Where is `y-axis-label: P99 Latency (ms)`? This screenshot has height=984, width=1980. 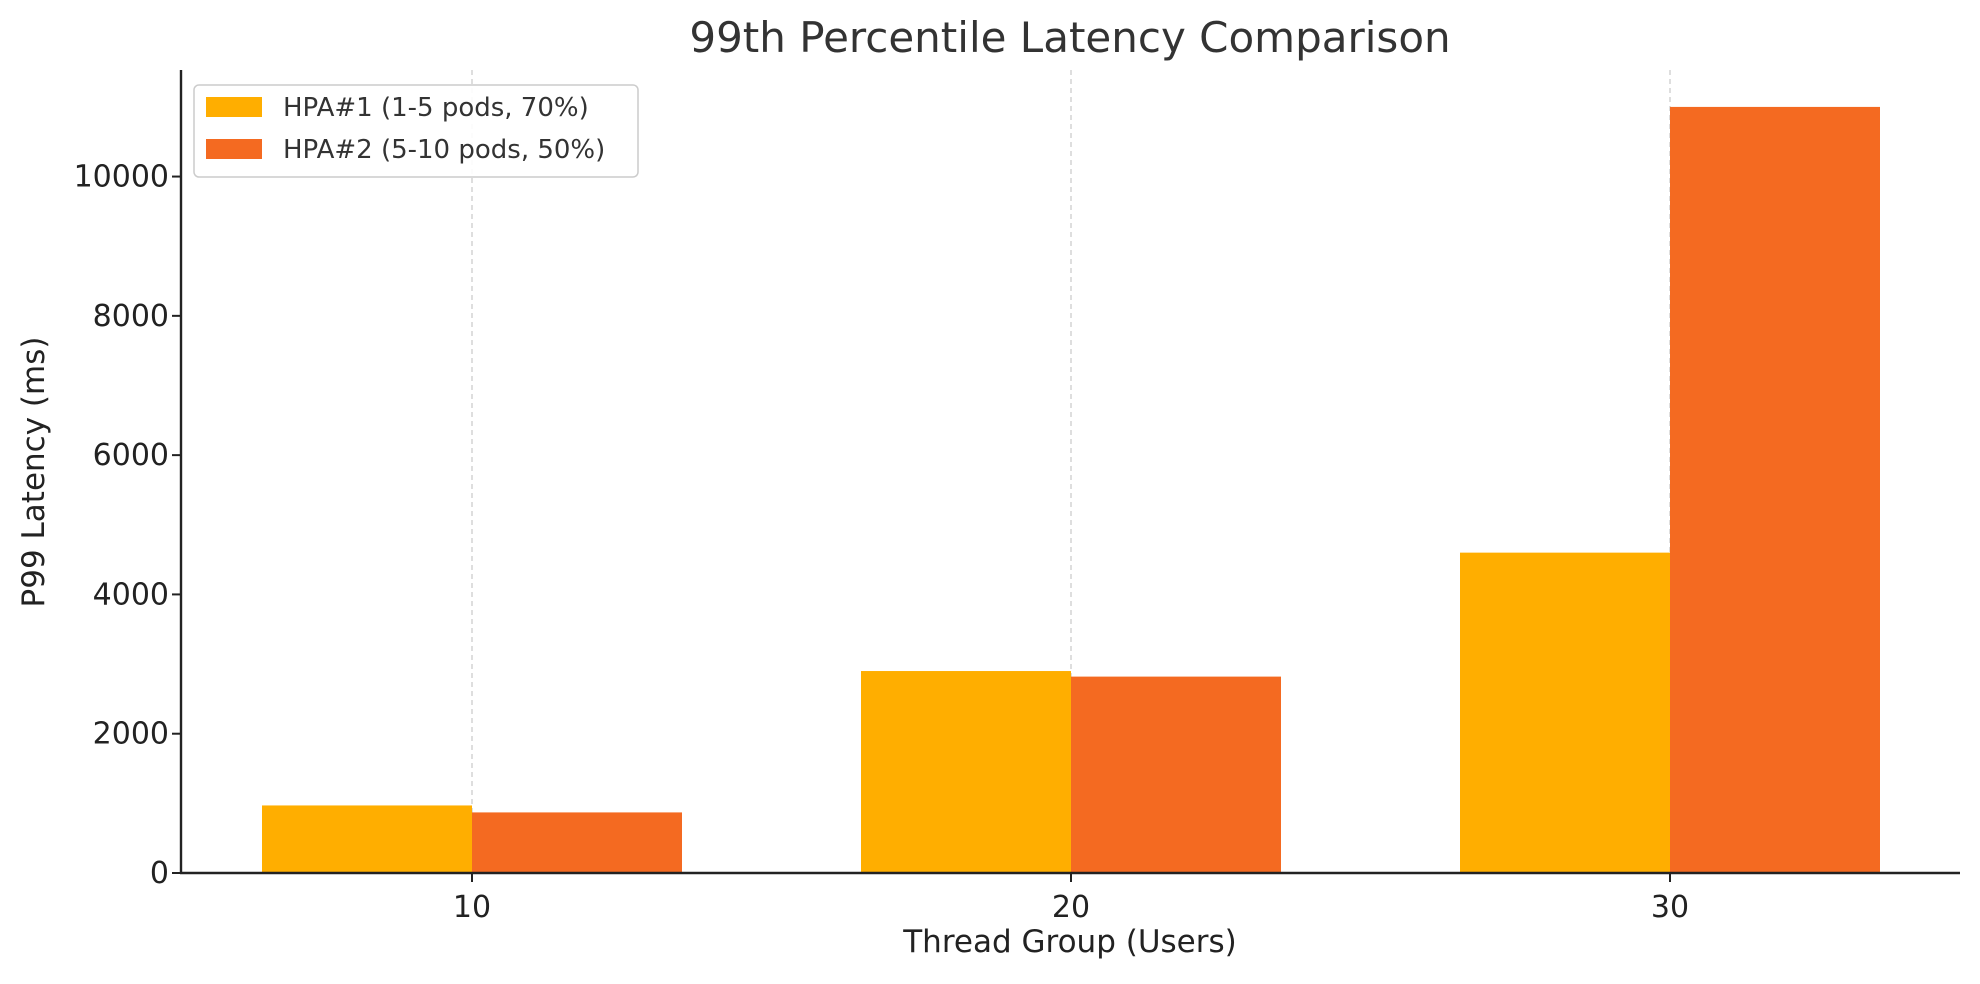 y-axis-label: P99 Latency (ms) is located at coordinates (34, 472).